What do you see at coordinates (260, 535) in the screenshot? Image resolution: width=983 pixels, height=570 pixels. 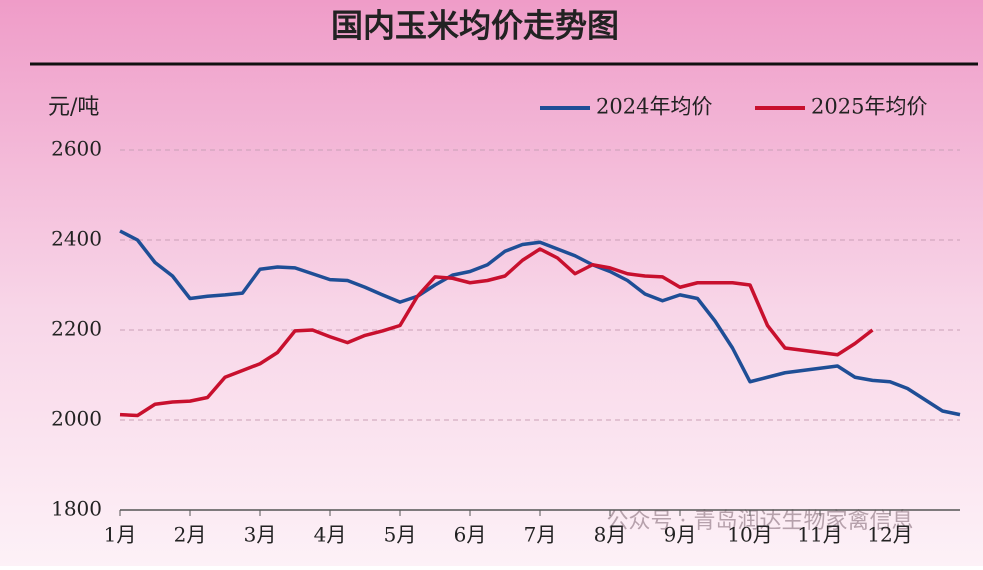 I see `x-tick-label: 3月` at bounding box center [260, 535].